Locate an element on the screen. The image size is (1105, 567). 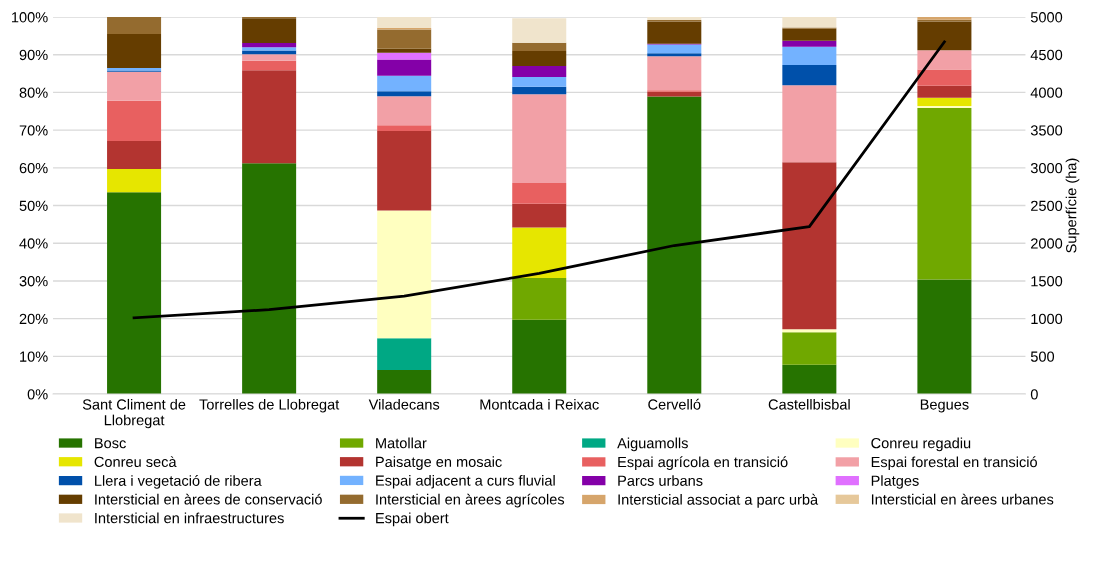
legend-label: Espai adjacent a curs fluvial is located at coordinates (465, 482).